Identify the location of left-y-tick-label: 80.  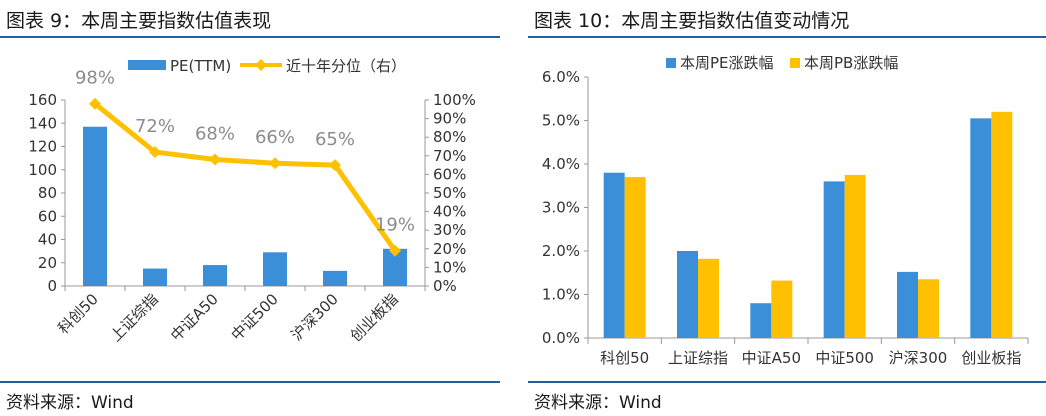
(47, 193).